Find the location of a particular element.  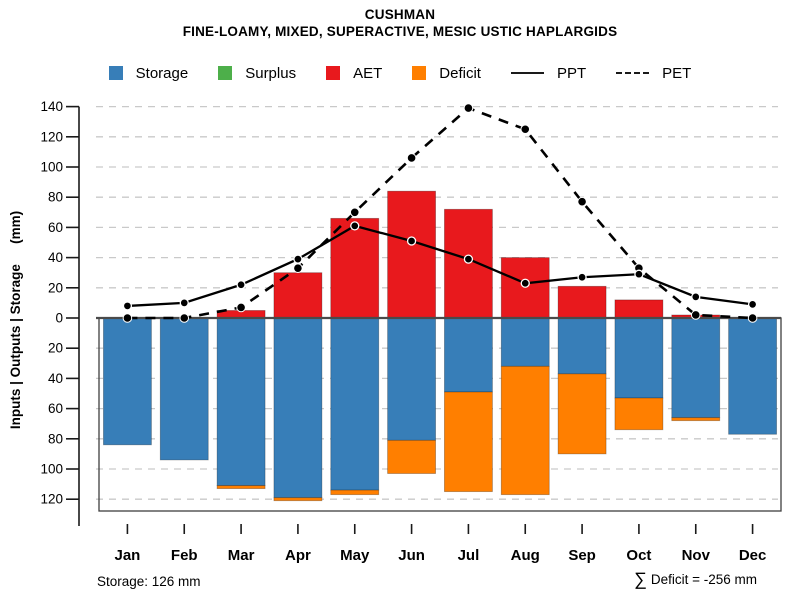

deficit-bar-mar is located at coordinates (241, 487).